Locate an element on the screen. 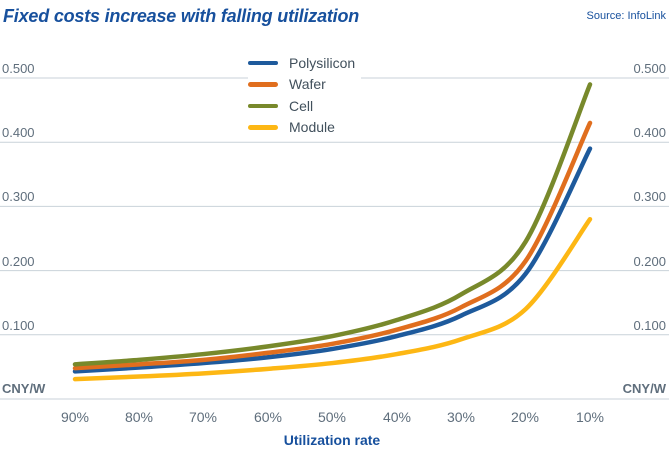 This screenshot has width=669, height=475. module-line-swatch-icon is located at coordinates (263, 127).